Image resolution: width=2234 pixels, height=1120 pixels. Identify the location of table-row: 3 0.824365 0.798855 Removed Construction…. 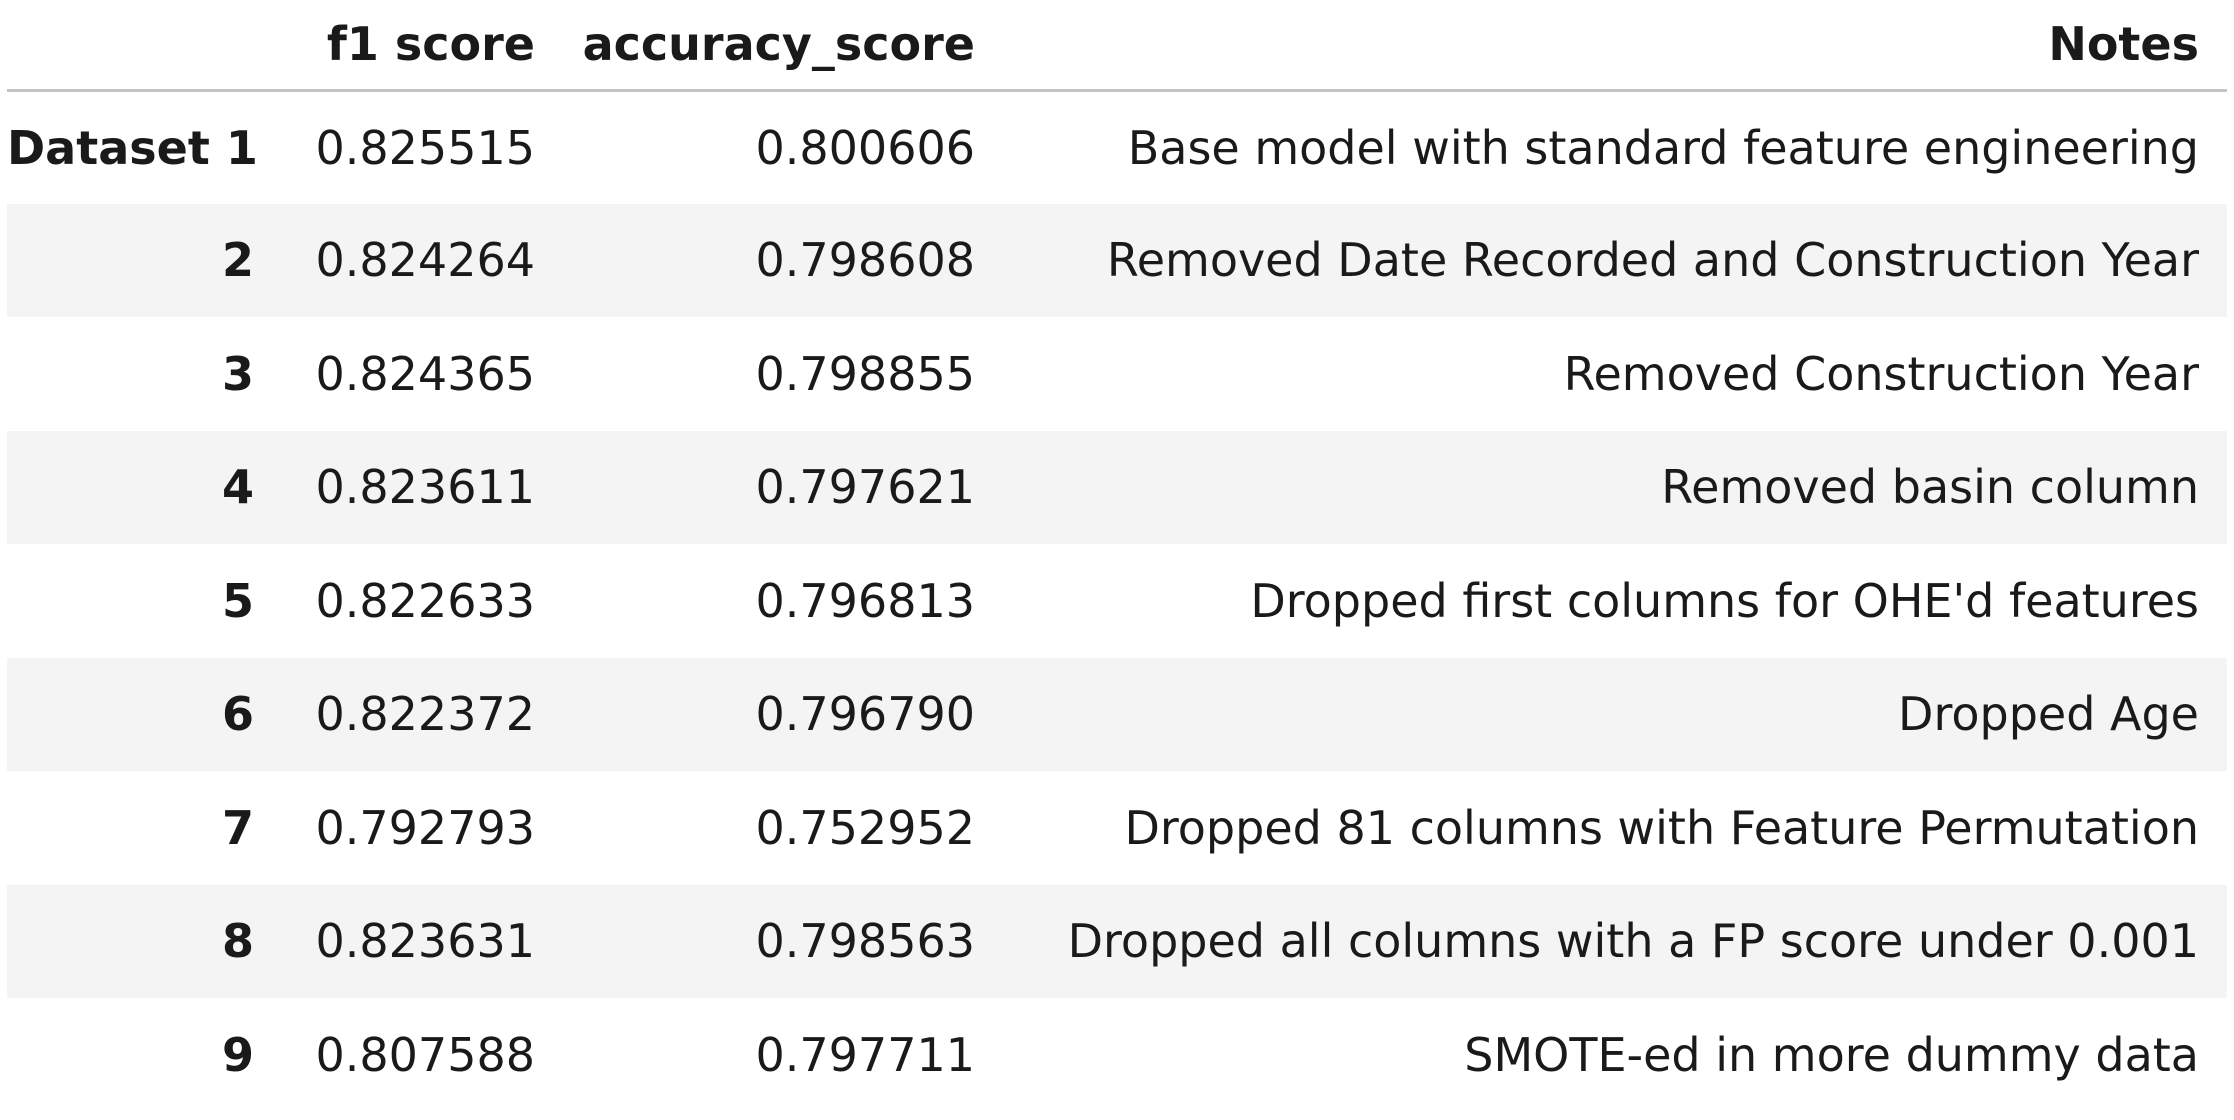
(1117, 374).